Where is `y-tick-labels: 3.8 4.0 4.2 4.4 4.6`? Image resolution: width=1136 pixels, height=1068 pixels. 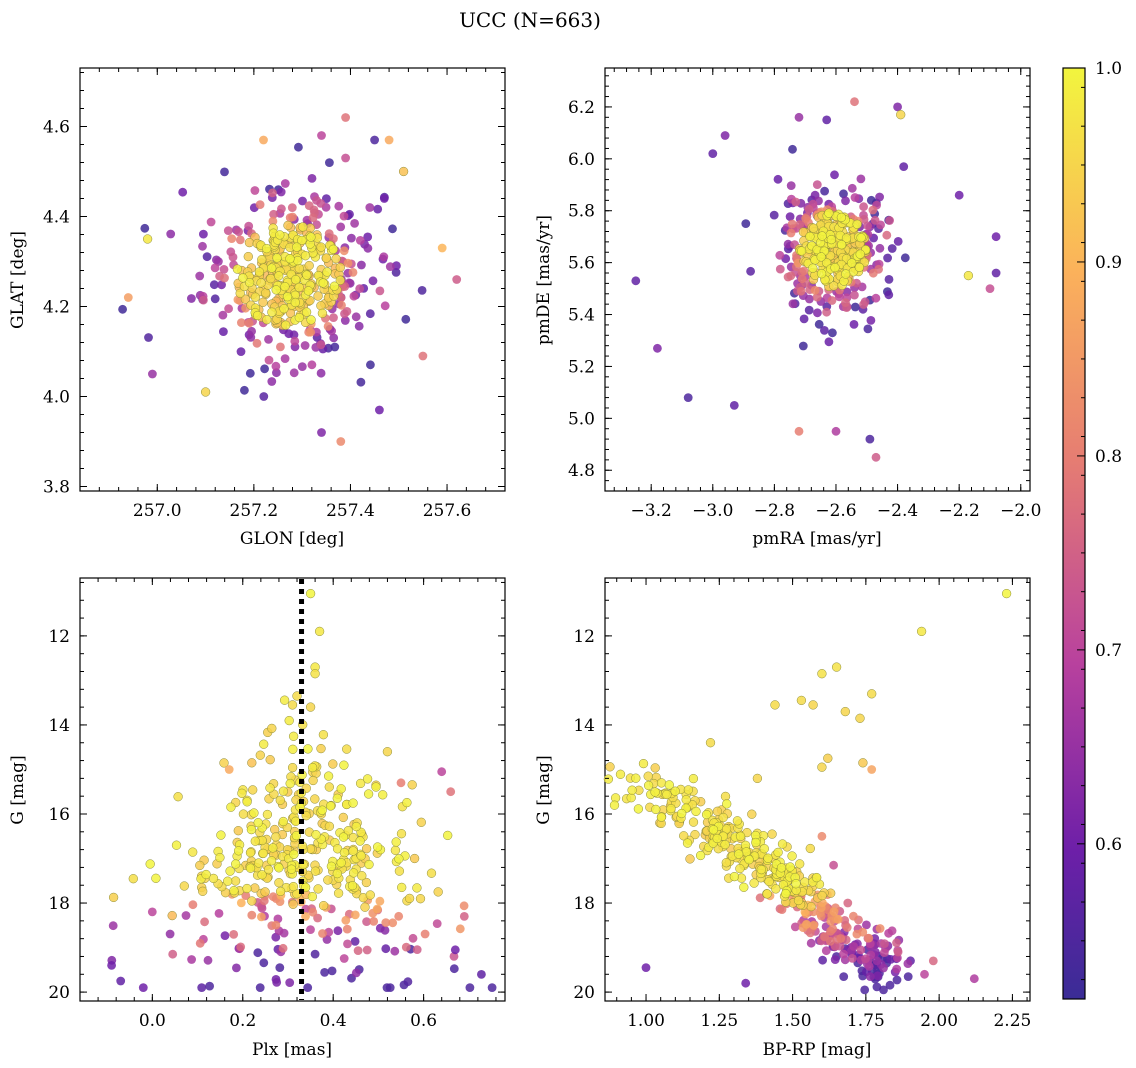 y-tick-labels: 3.8 4.0 4.2 4.4 4.6 is located at coordinates (56, 308).